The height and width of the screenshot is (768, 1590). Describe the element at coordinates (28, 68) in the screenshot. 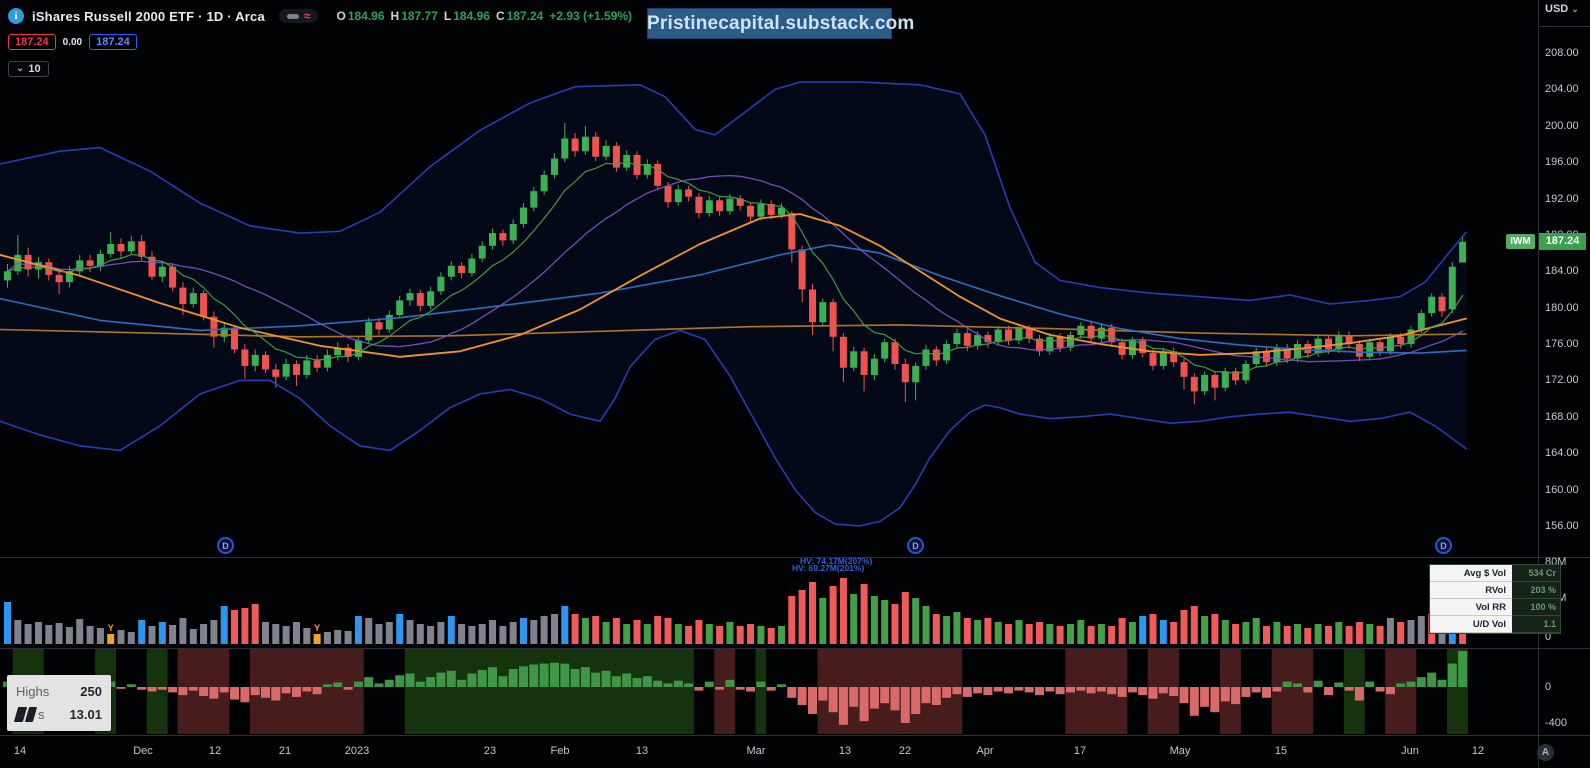

I see `period-dropdown: ⌄ 10` at that location.